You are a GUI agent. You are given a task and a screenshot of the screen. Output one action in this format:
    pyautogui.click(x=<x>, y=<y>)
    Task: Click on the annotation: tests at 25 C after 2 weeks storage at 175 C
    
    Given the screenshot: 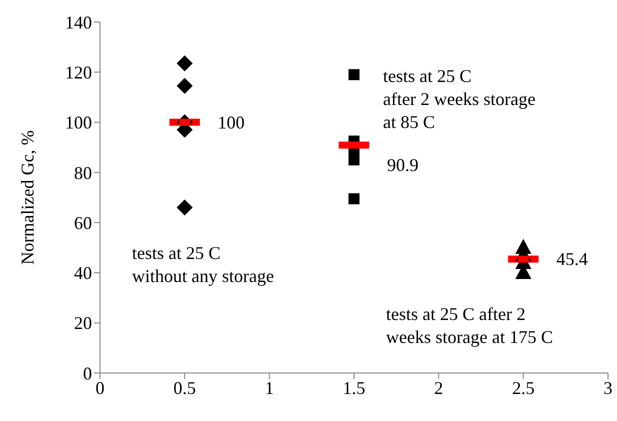 What is the action you would take?
    pyautogui.click(x=469, y=325)
    